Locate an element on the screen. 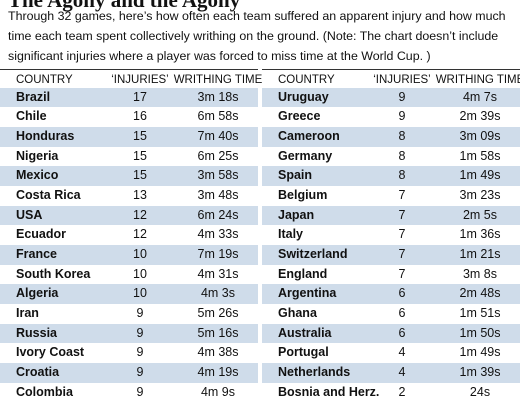 Image resolution: width=520 pixels, height=402 pixels. writhing-time: 6m 24s is located at coordinates (218, 214).